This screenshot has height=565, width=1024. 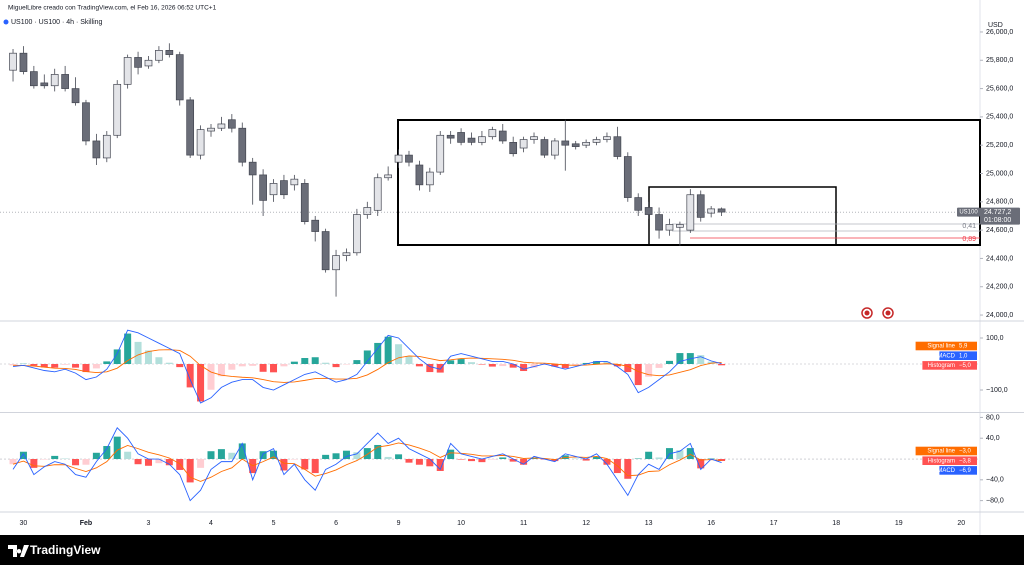 I want to click on y-tick-label: 80,0, so click(x=993, y=417).